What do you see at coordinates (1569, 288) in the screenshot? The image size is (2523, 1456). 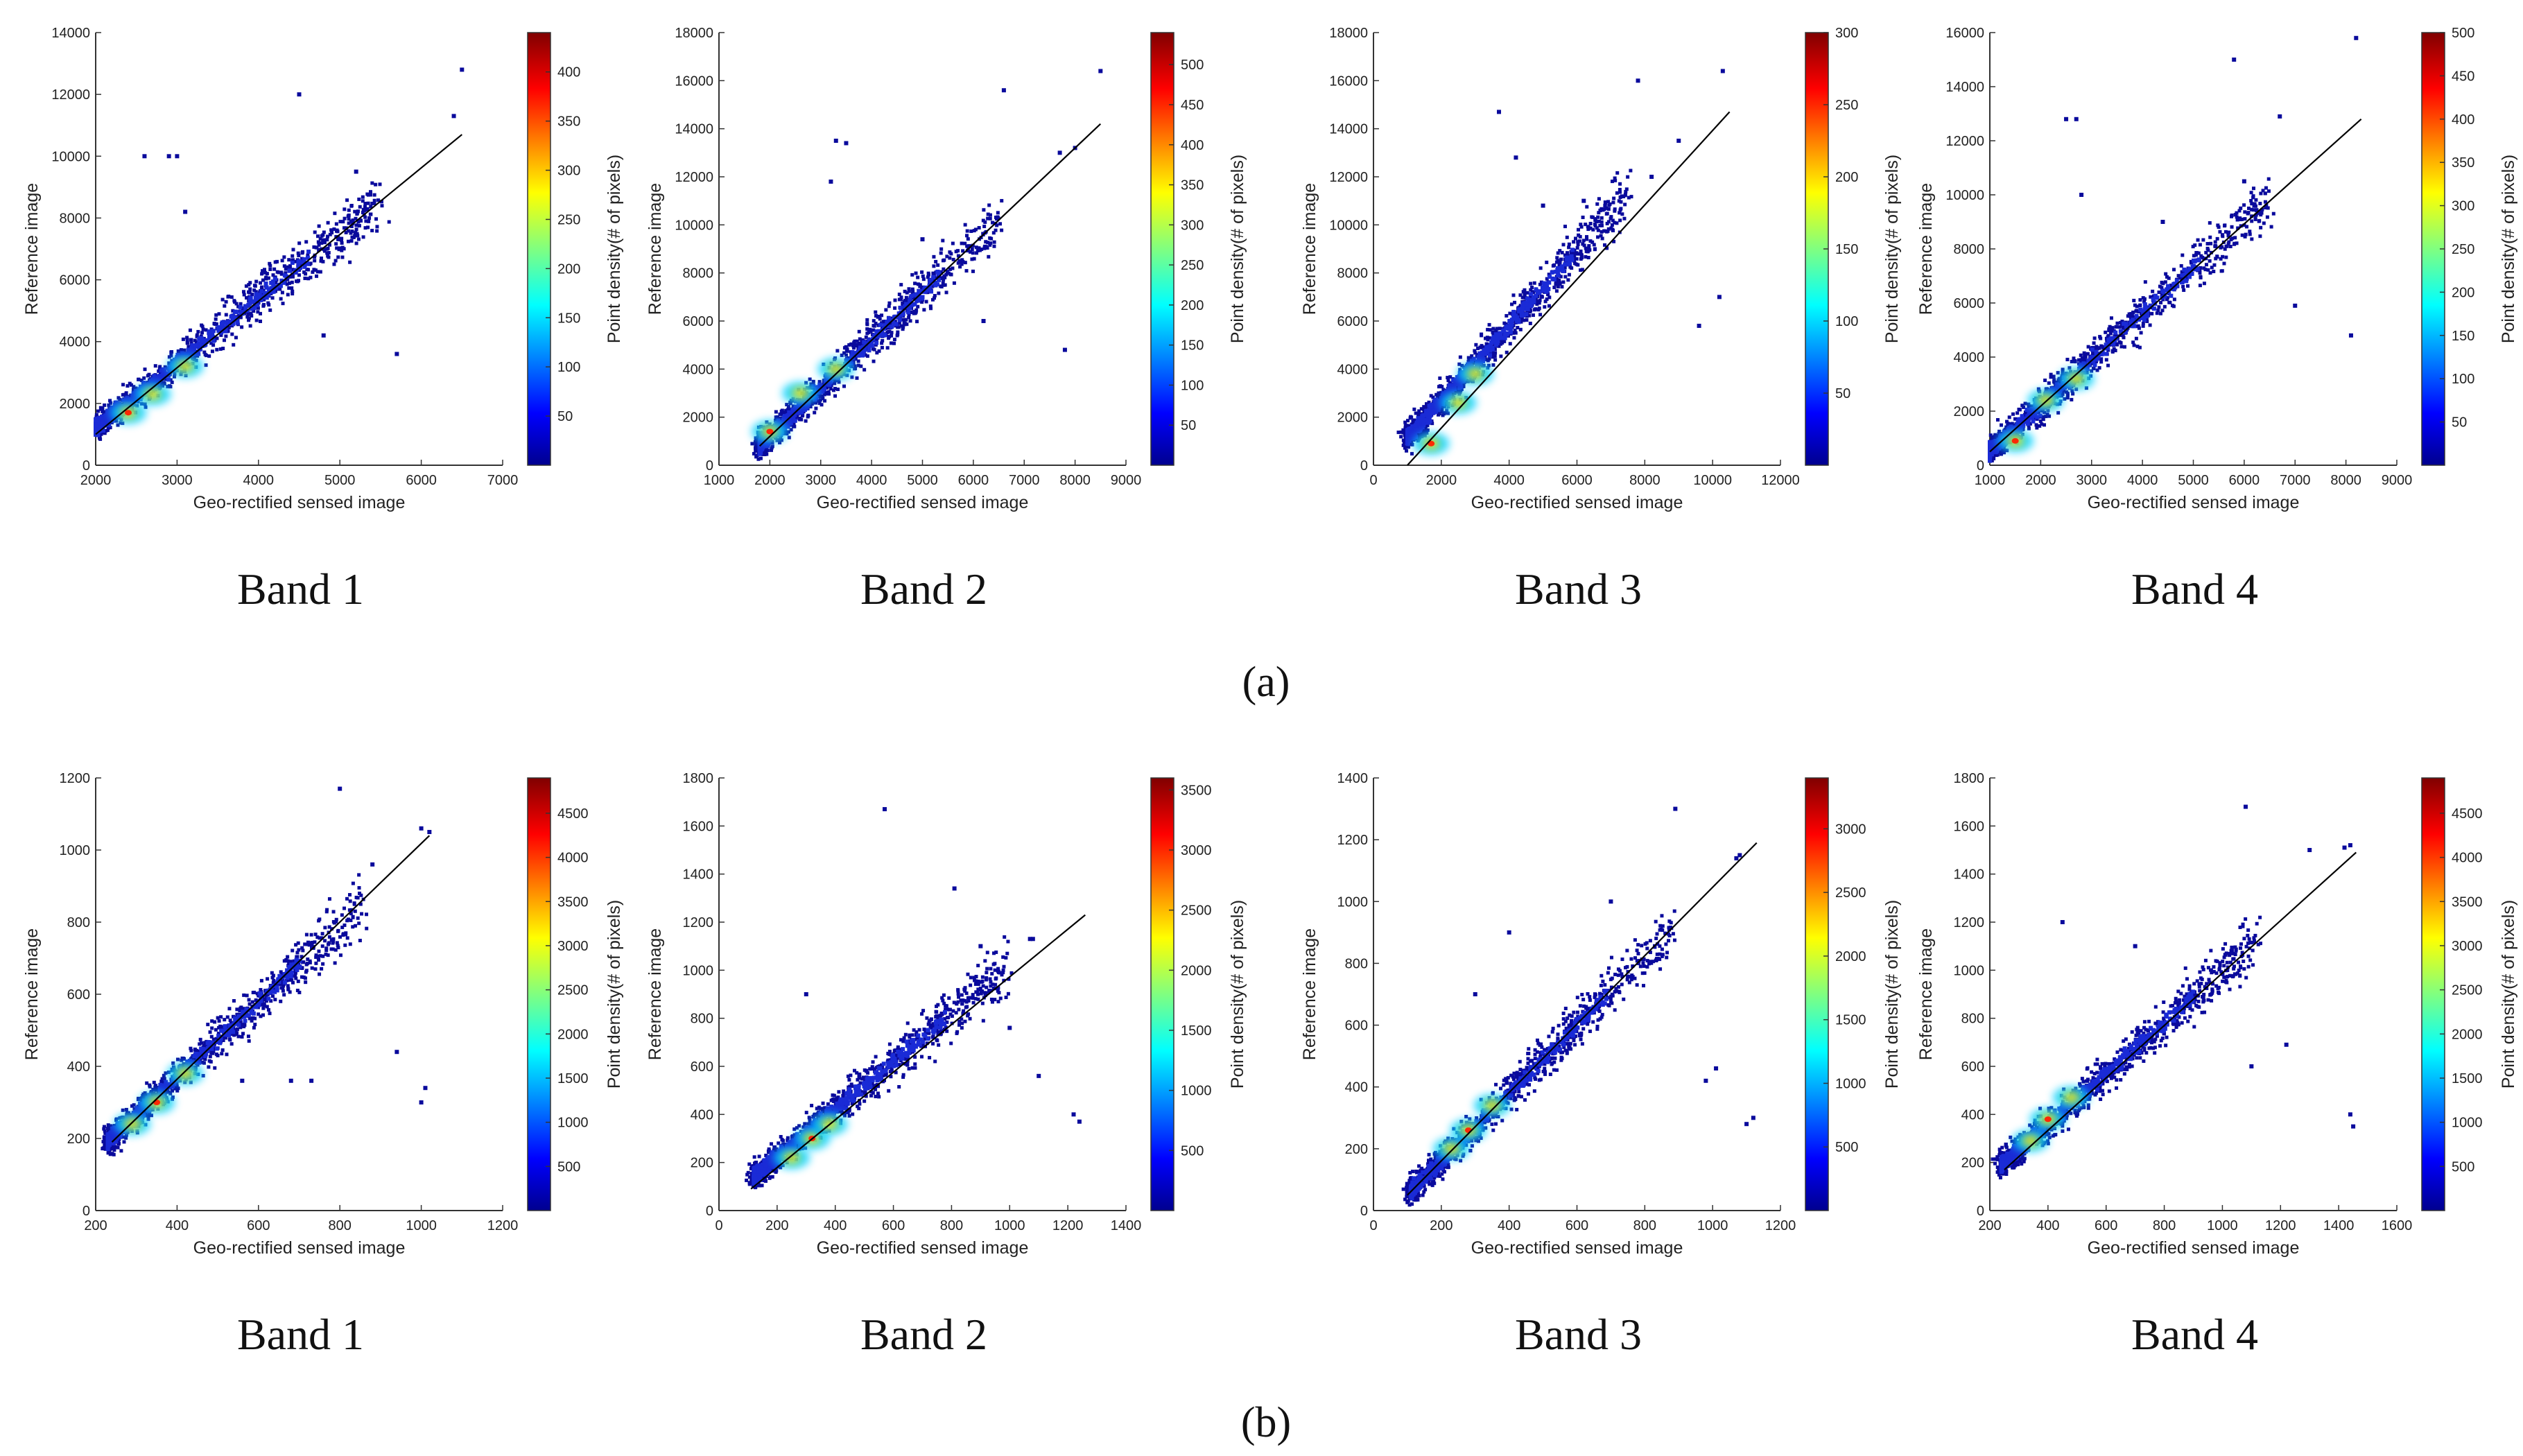 I see `regression-line` at bounding box center [1569, 288].